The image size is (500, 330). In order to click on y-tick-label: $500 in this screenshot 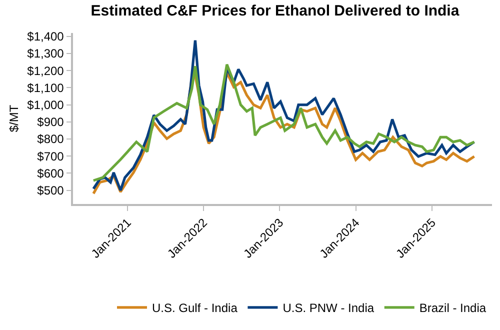, I will do `click(50, 191)`.